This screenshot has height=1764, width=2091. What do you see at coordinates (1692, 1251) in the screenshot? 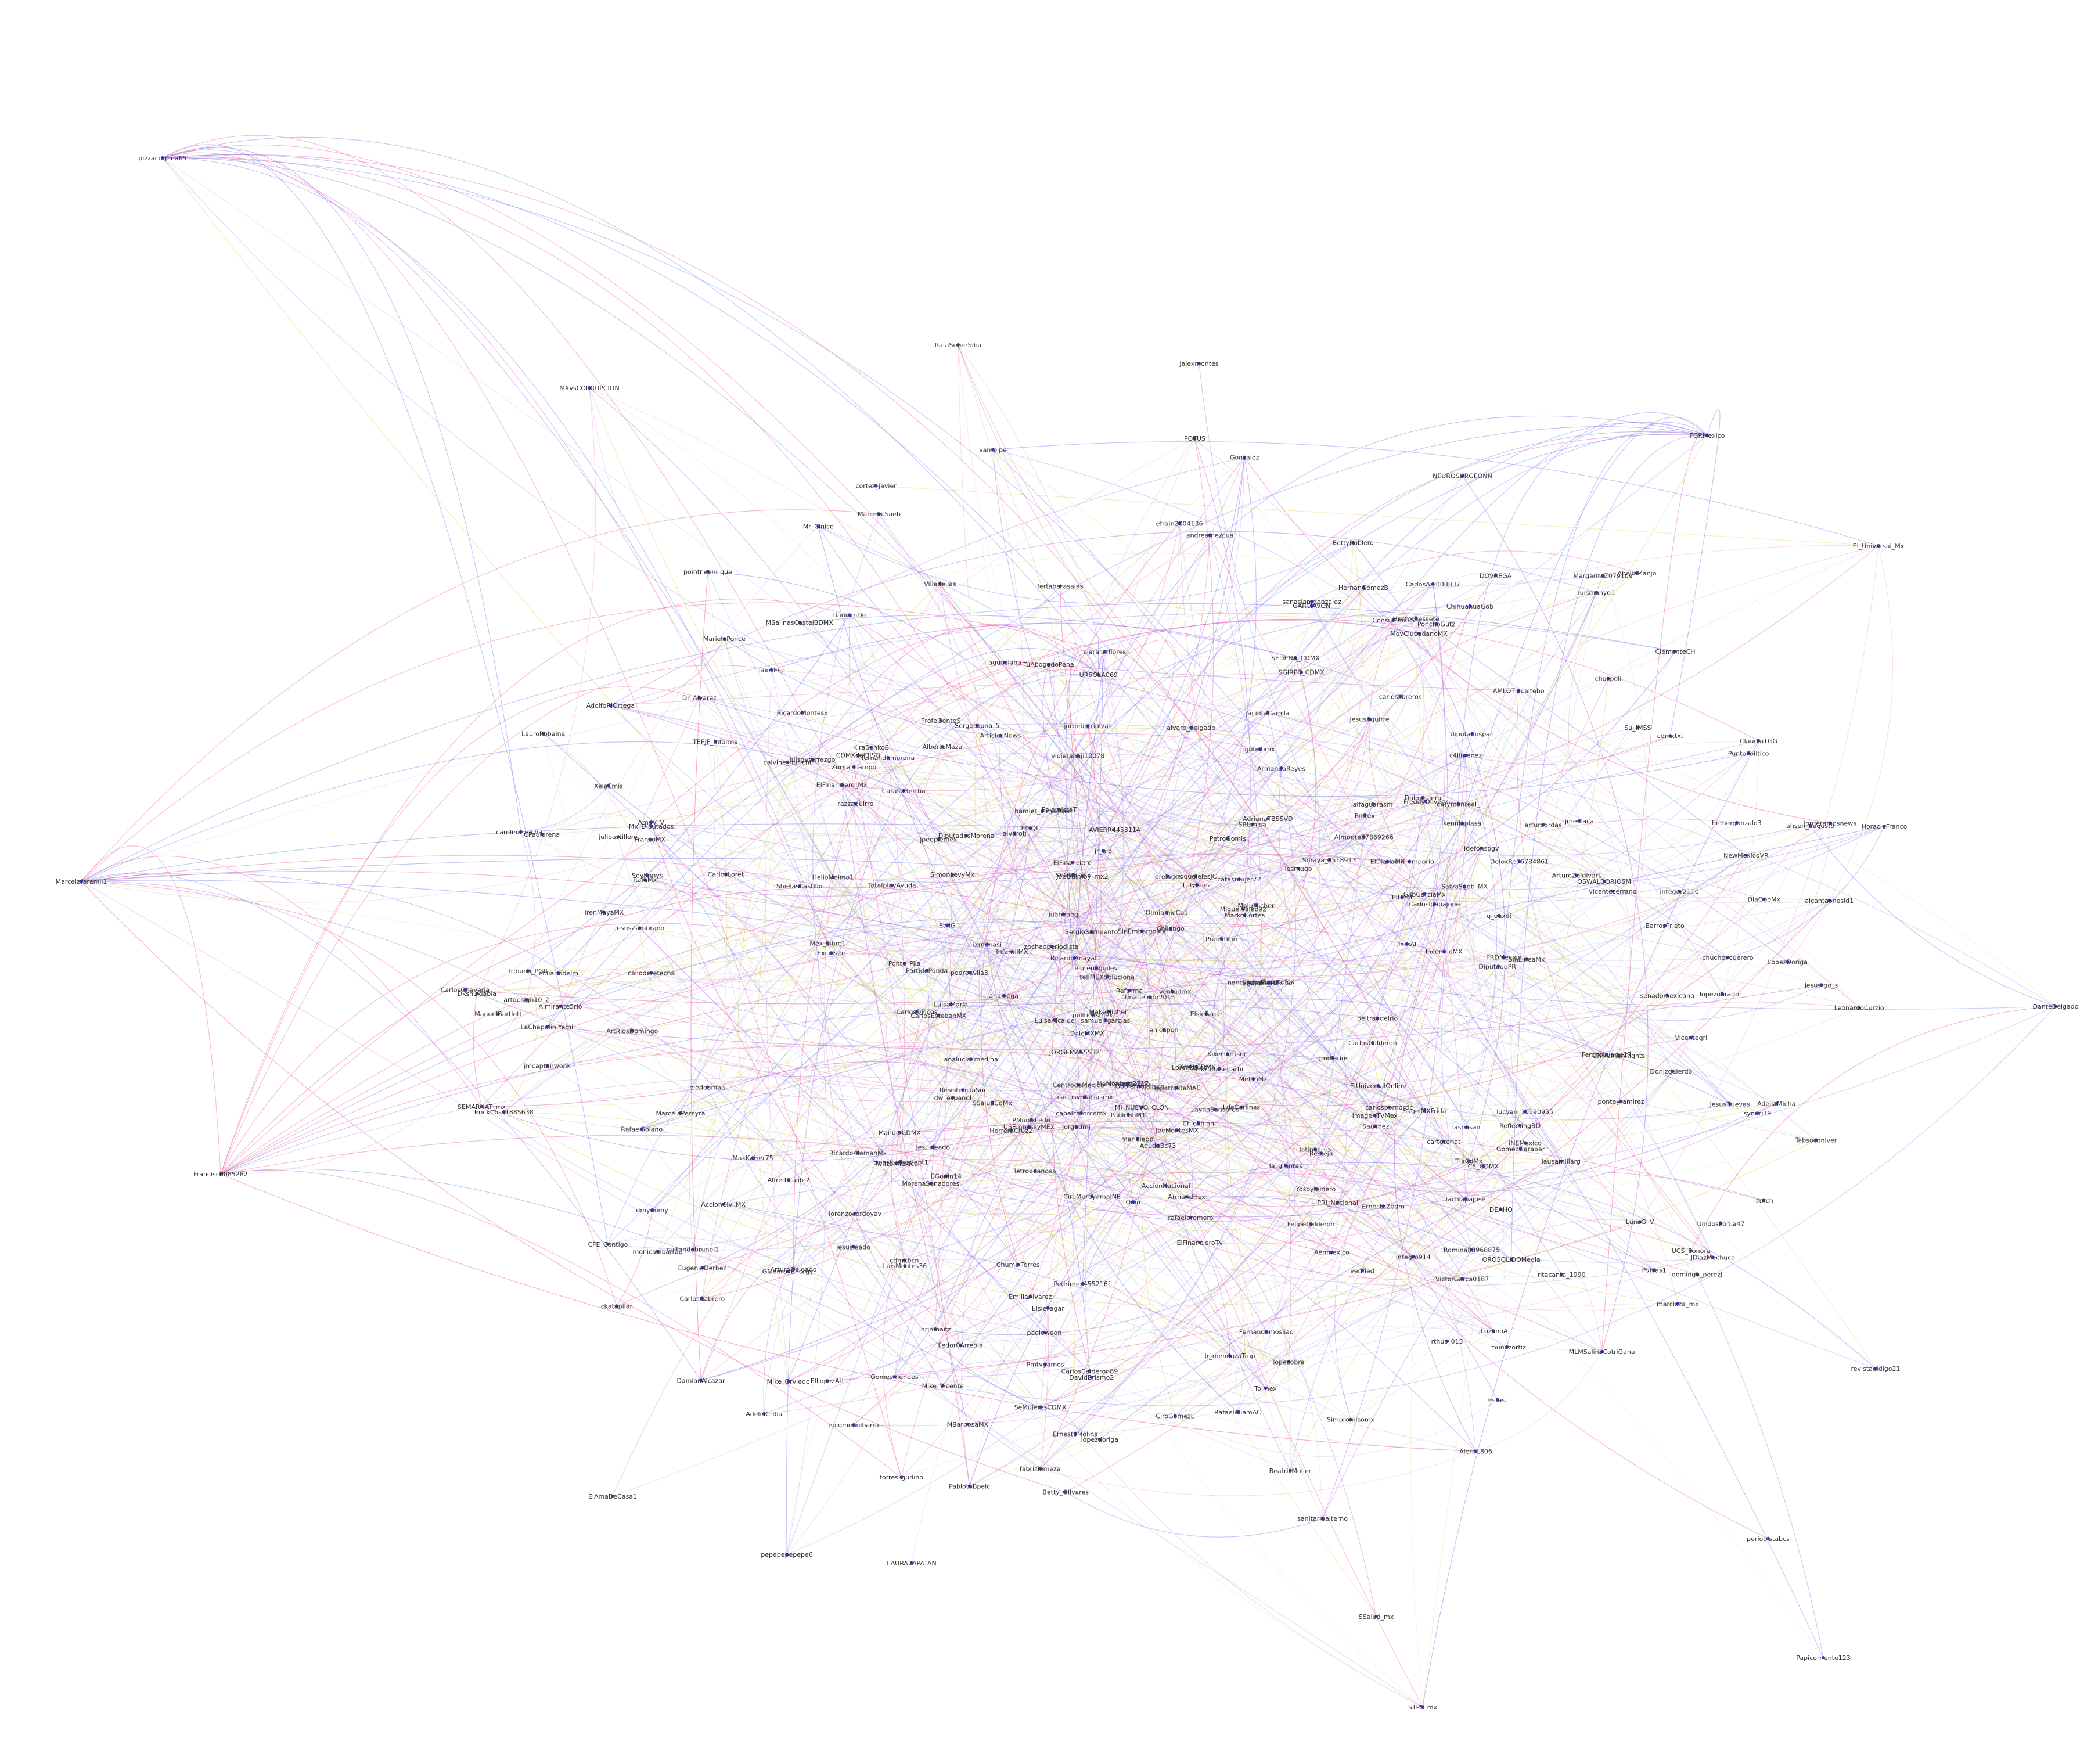
I see `graph-node: UCS_Sonora` at bounding box center [1692, 1251].